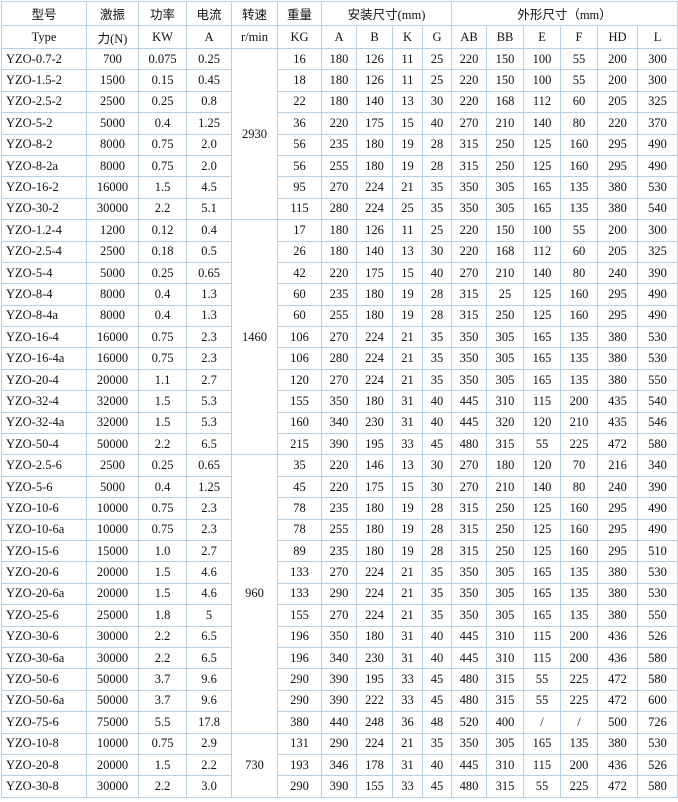 The image size is (678, 802). What do you see at coordinates (209, 636) in the screenshot?
I see `value-cell: 6.5` at bounding box center [209, 636].